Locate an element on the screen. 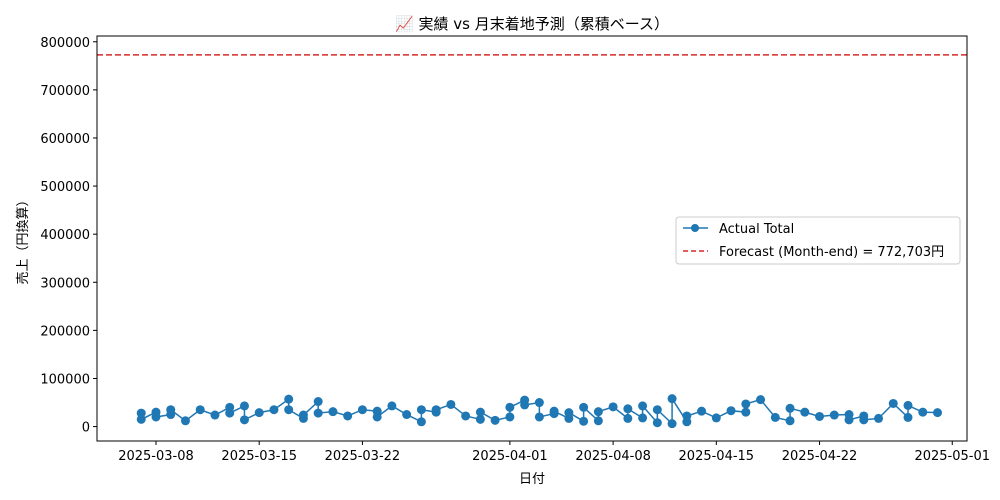  y-tick-label: 100000 is located at coordinates (65, 379).